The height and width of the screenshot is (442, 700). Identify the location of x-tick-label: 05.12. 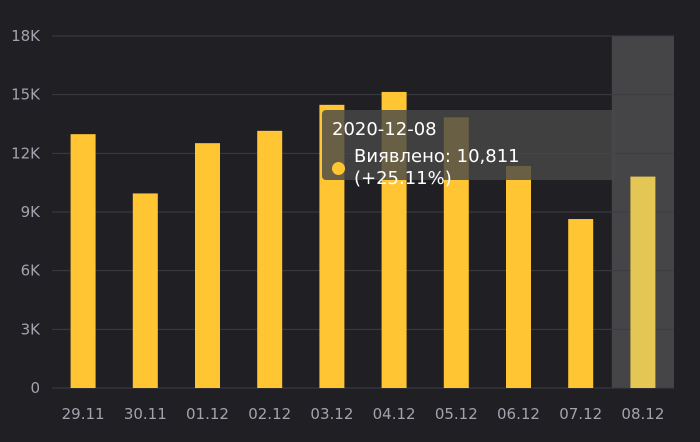
(456, 414).